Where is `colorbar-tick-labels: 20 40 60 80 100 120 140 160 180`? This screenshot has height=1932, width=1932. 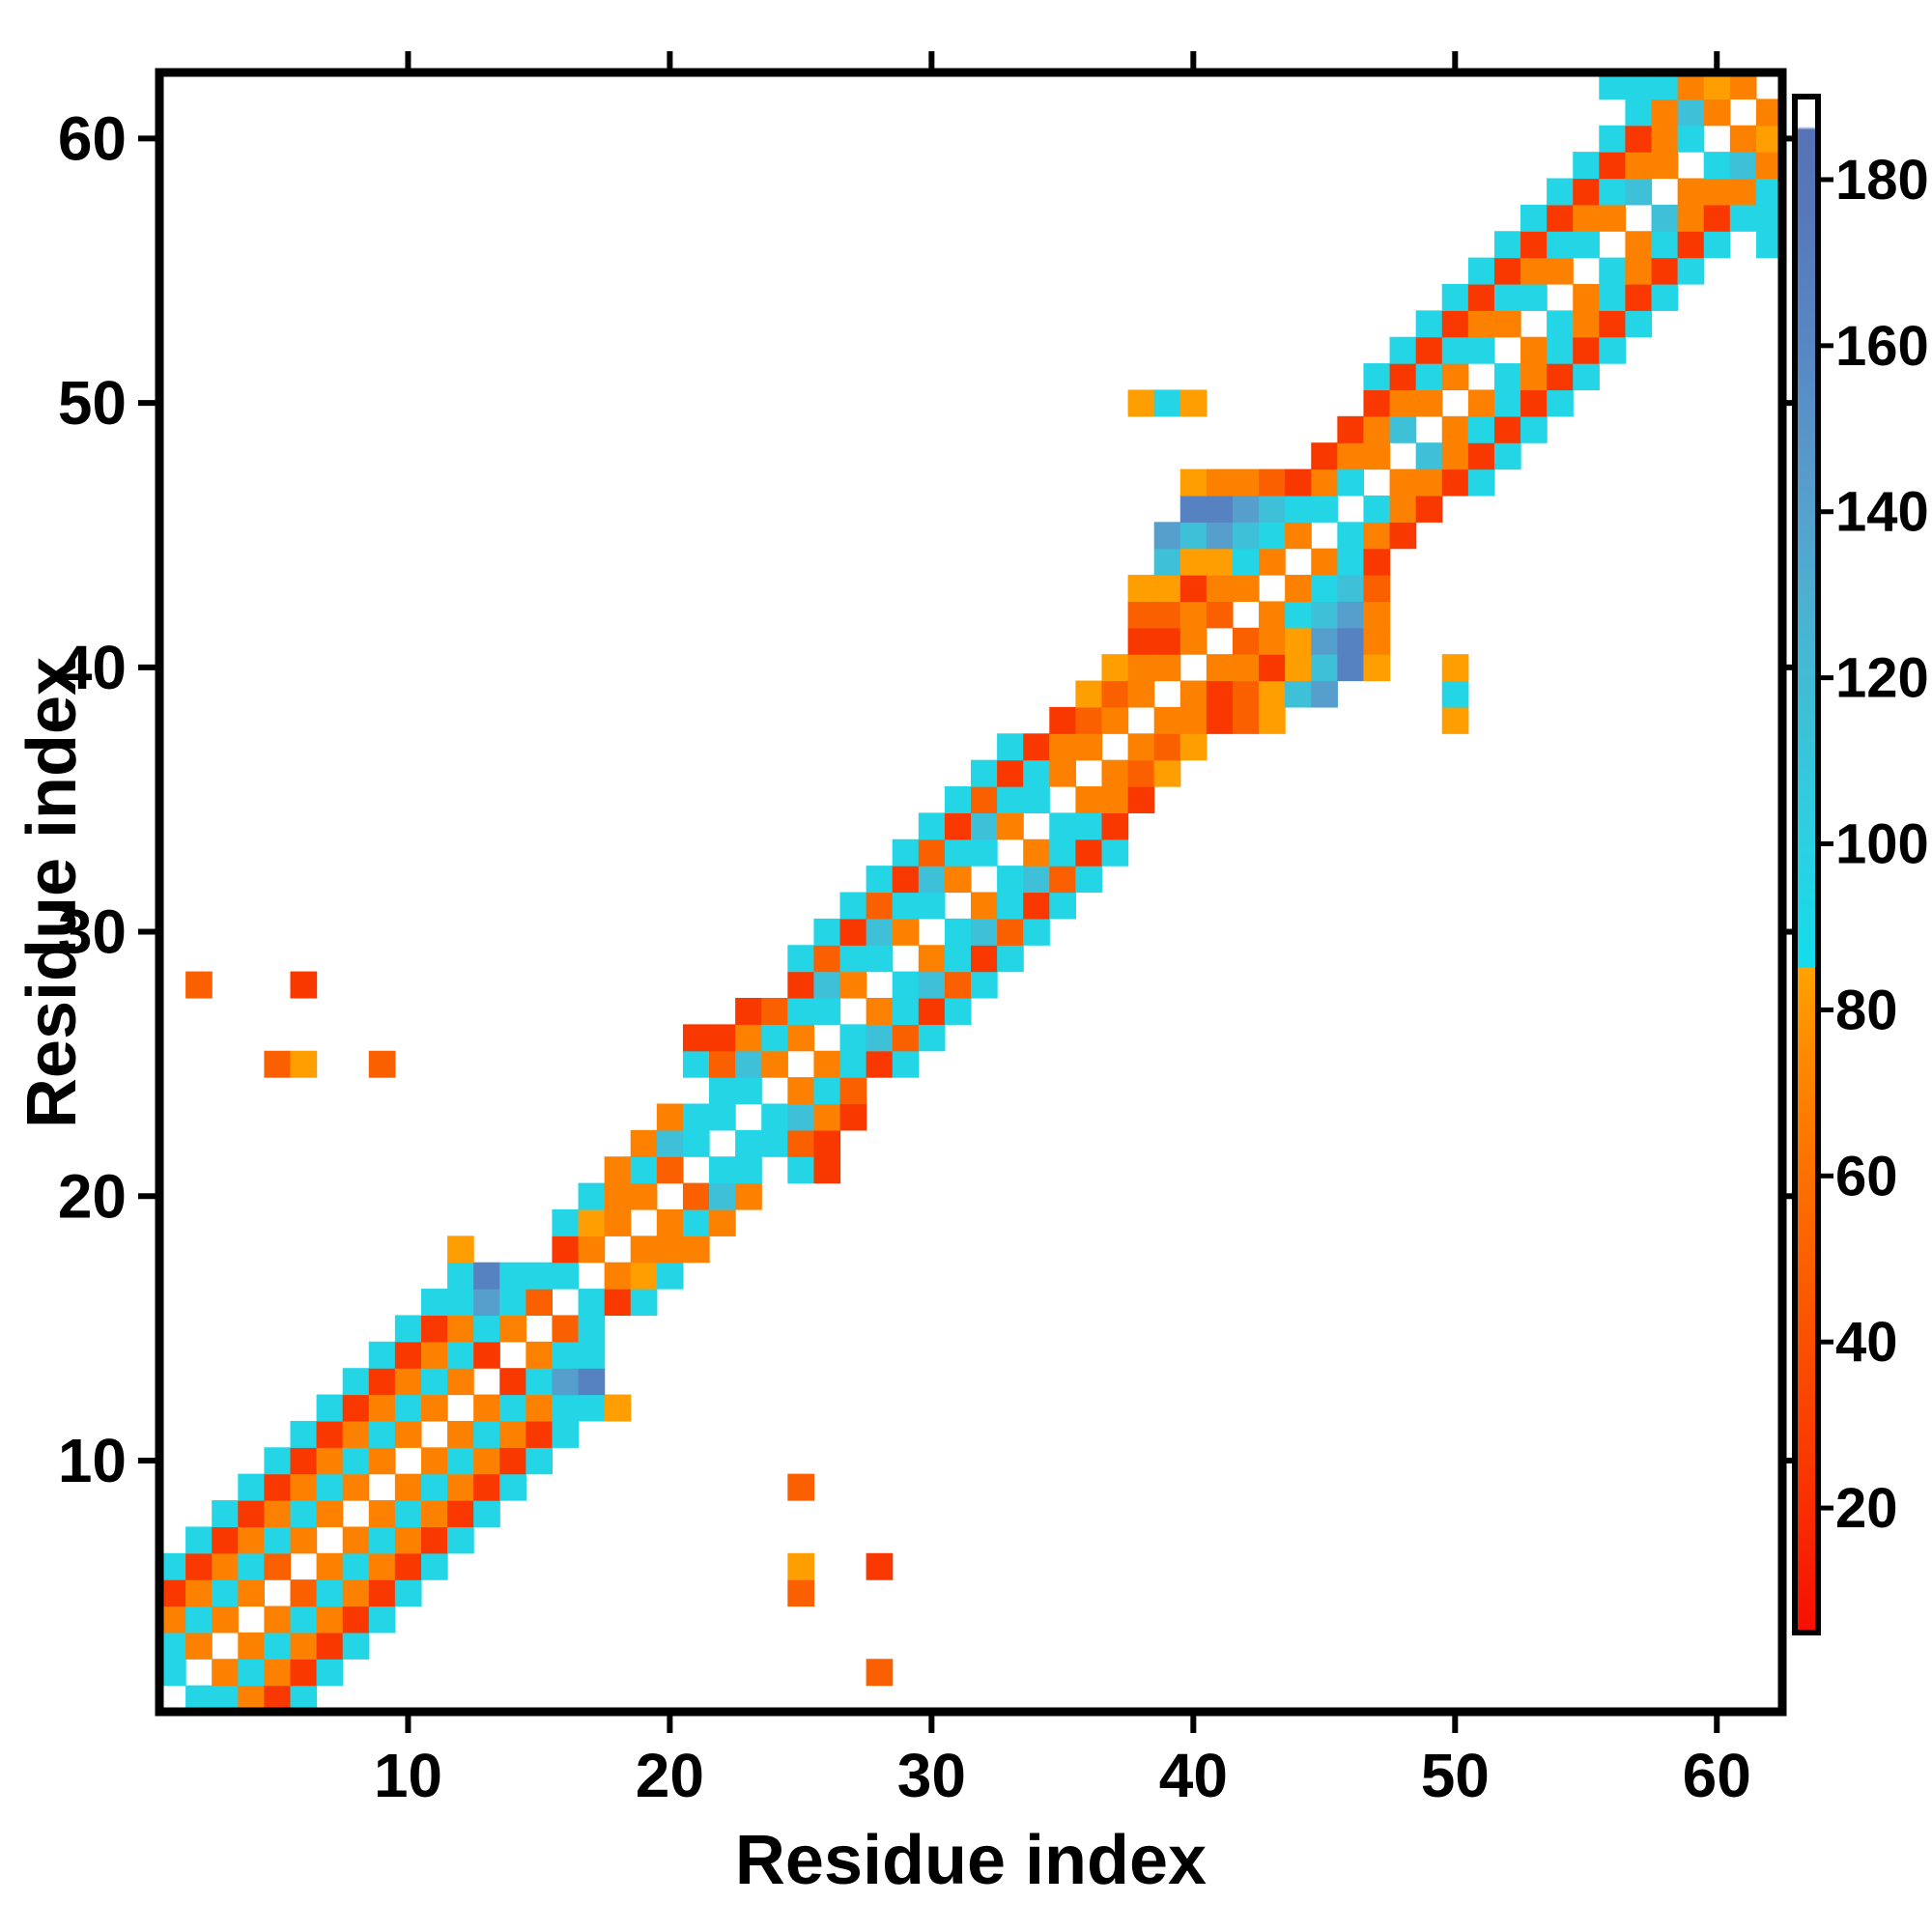 colorbar-tick-labels: 20 40 60 80 100 120 140 160 180 is located at coordinates (1875, 844).